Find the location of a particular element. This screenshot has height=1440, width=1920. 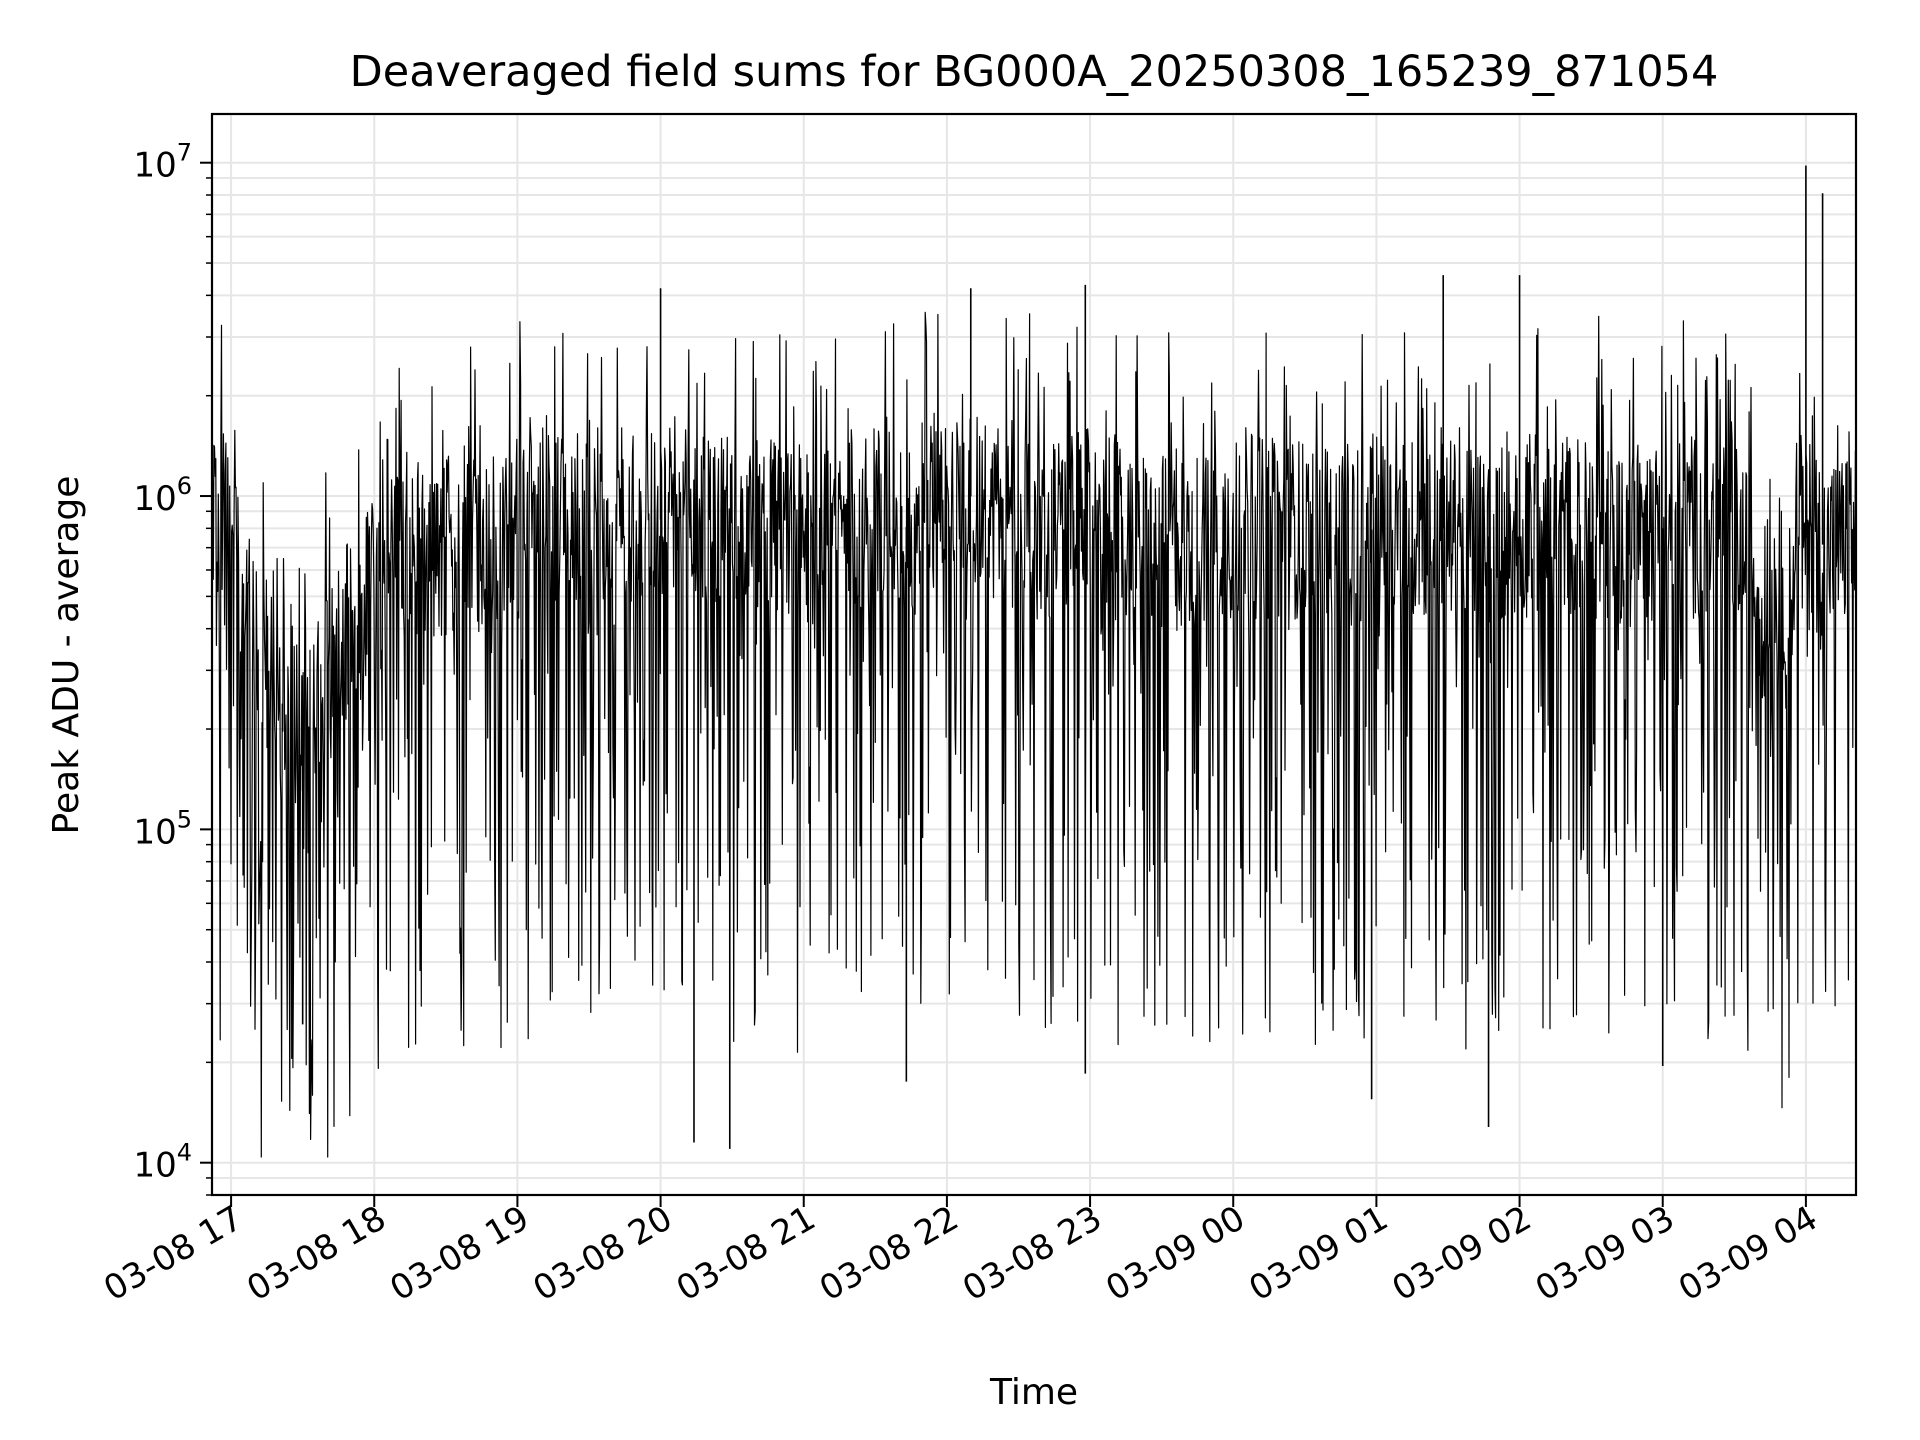

y-tick-exponent: 7 is located at coordinates (184, 153).